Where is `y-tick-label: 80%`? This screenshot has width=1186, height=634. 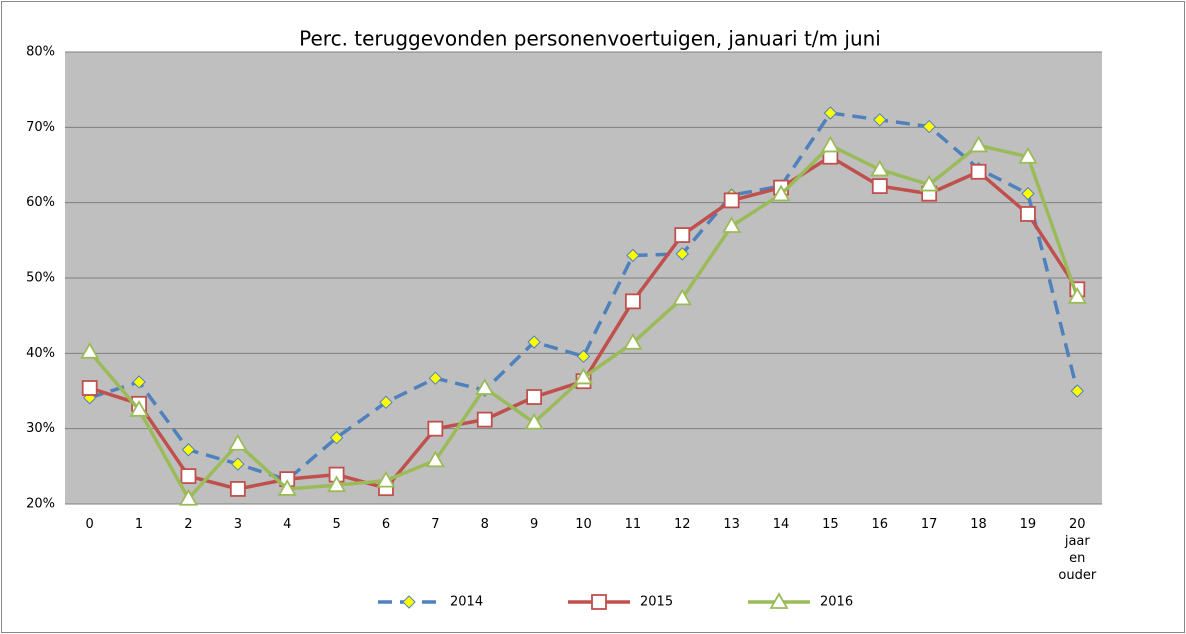 y-tick-label: 80% is located at coordinates (40, 52).